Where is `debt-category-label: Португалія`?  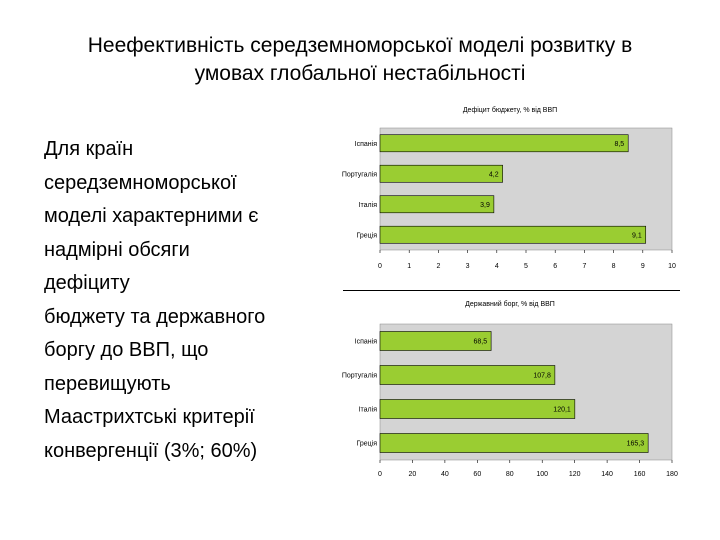
debt-category-label: Португалія is located at coordinates (359, 376).